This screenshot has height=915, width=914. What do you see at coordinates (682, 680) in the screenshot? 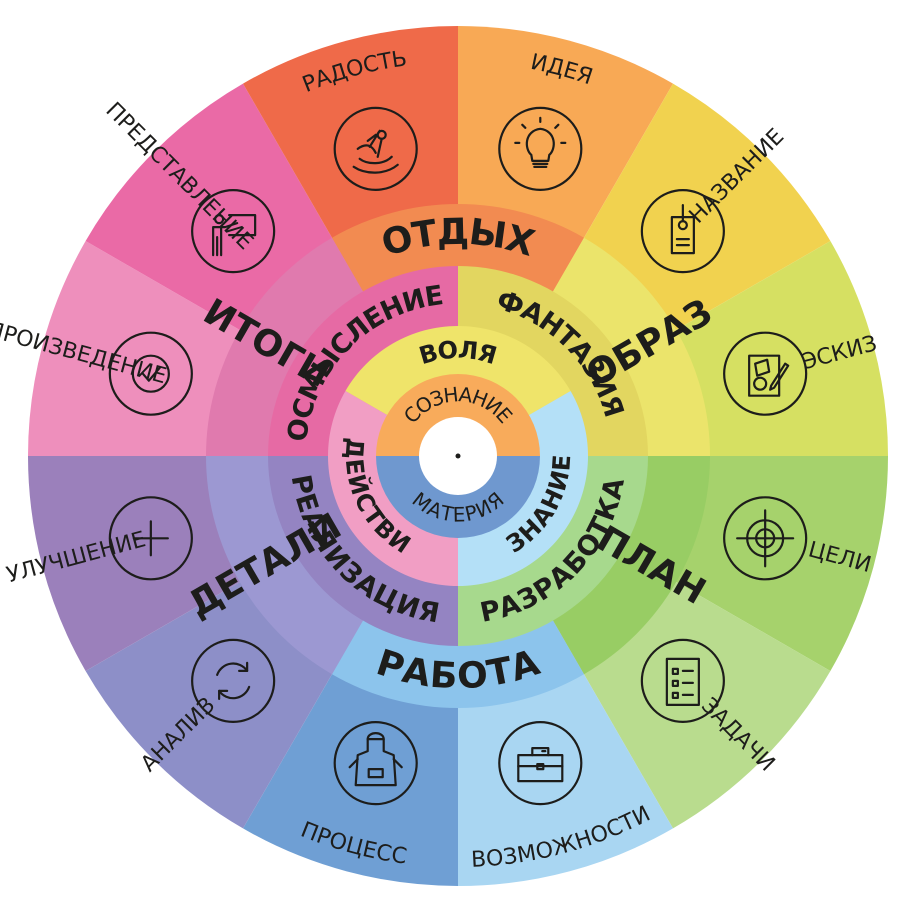
I see `checklist-icon` at bounding box center [682, 680].